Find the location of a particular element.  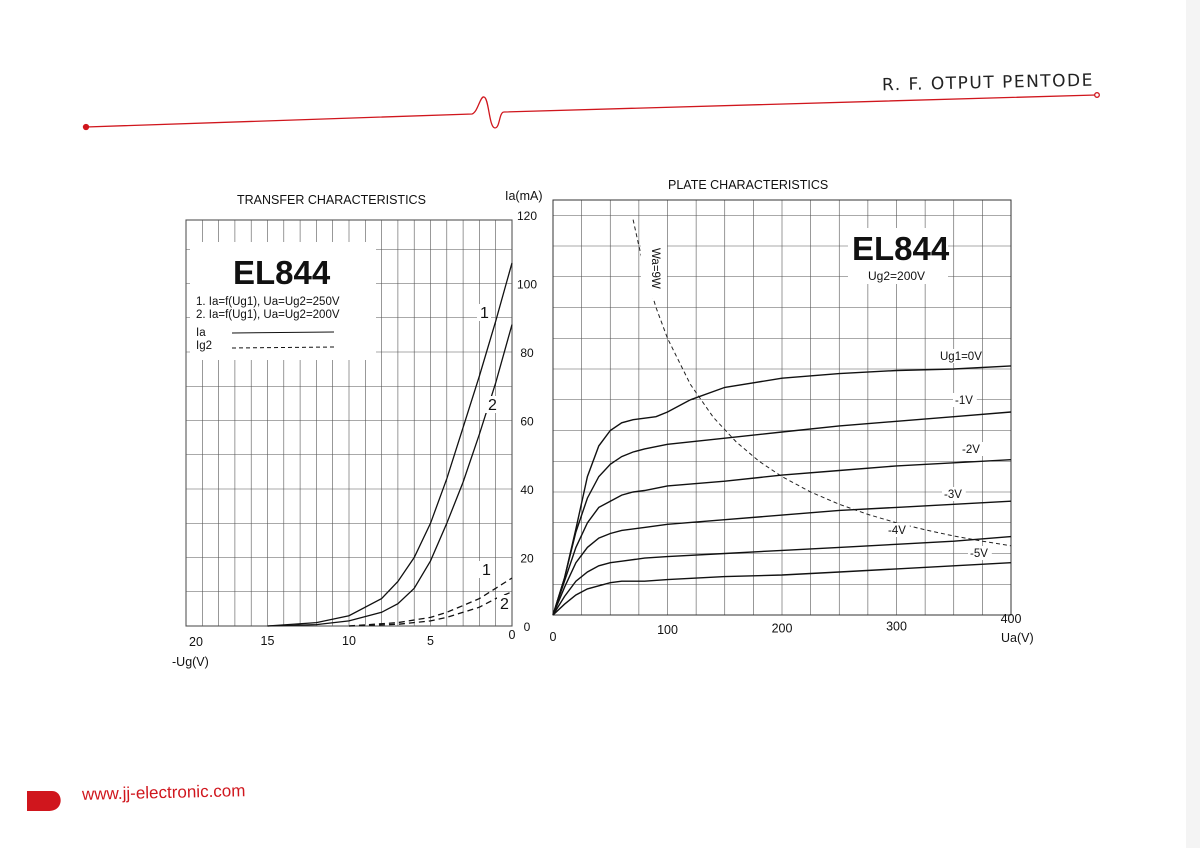

plate-series-label: -3V is located at coordinates (953, 495).